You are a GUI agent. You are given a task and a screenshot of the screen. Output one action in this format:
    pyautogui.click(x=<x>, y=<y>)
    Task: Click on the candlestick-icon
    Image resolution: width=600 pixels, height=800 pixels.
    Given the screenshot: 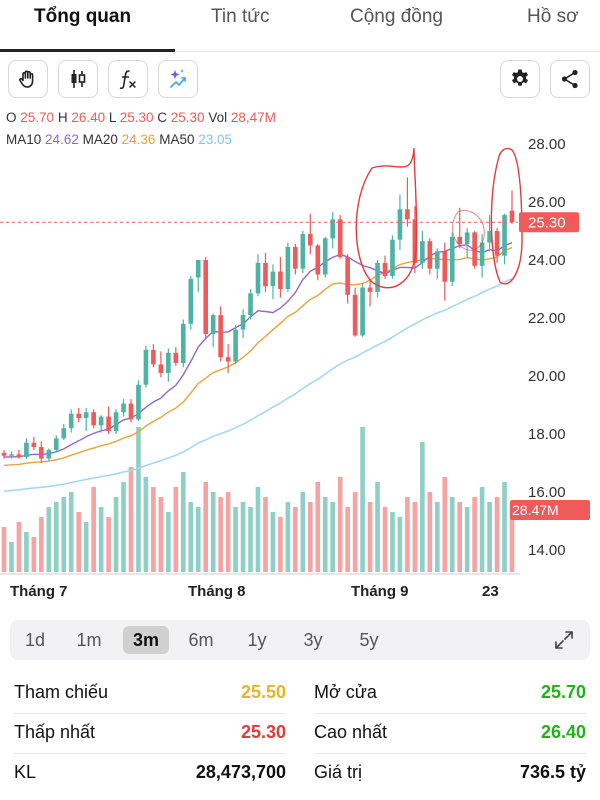 What is the action you would take?
    pyautogui.click(x=78, y=79)
    